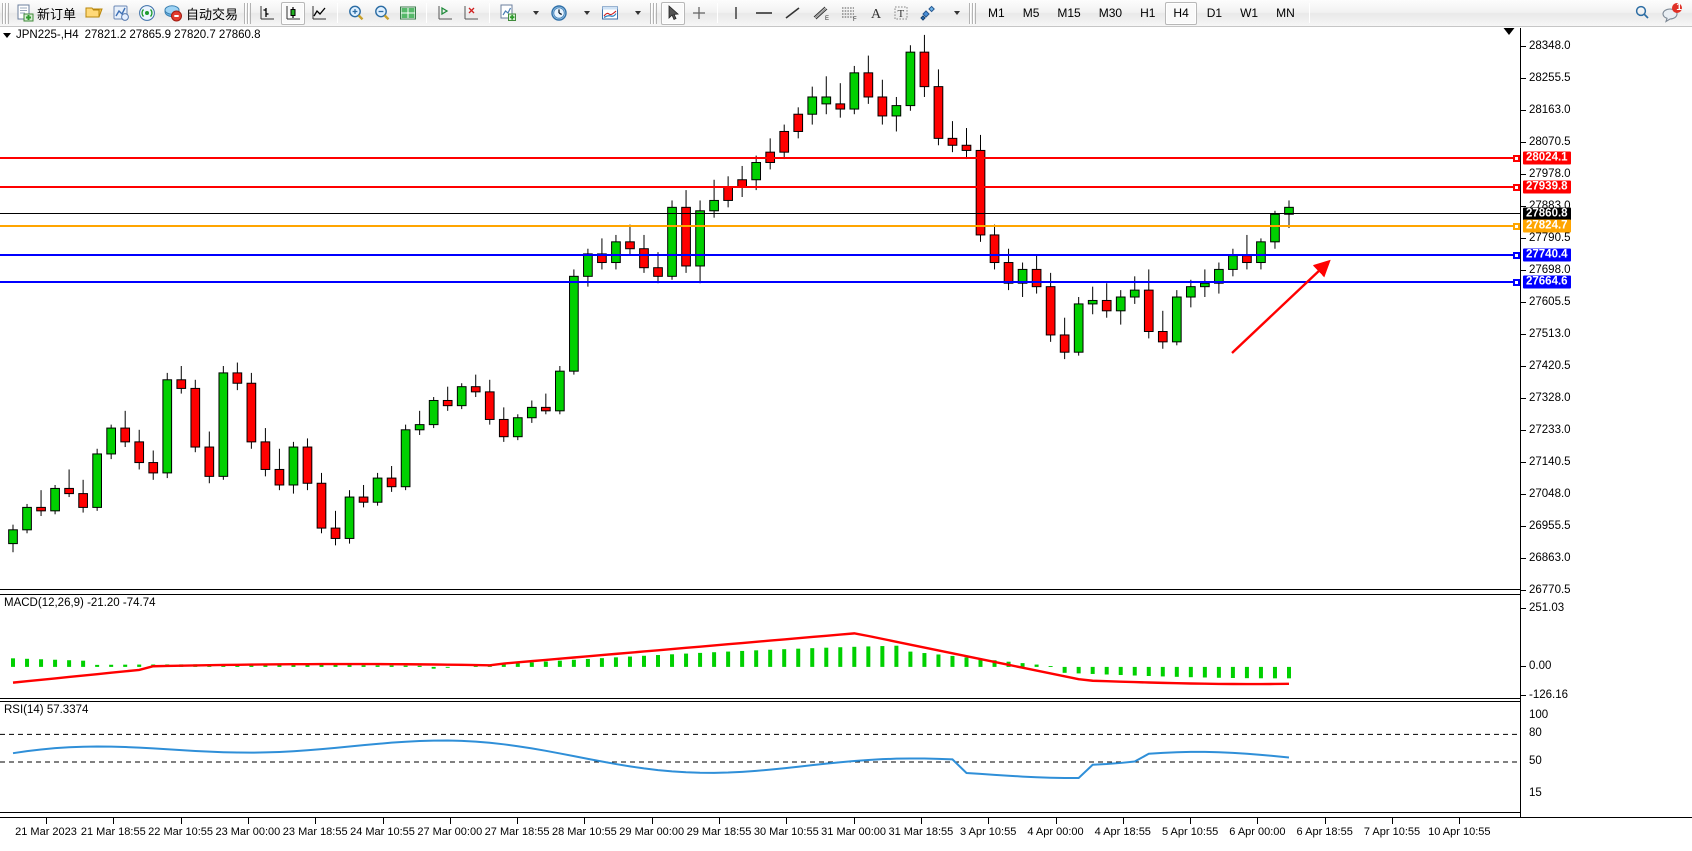 The image size is (1692, 851). I want to click on level-line-entry-level, so click(760, 226).